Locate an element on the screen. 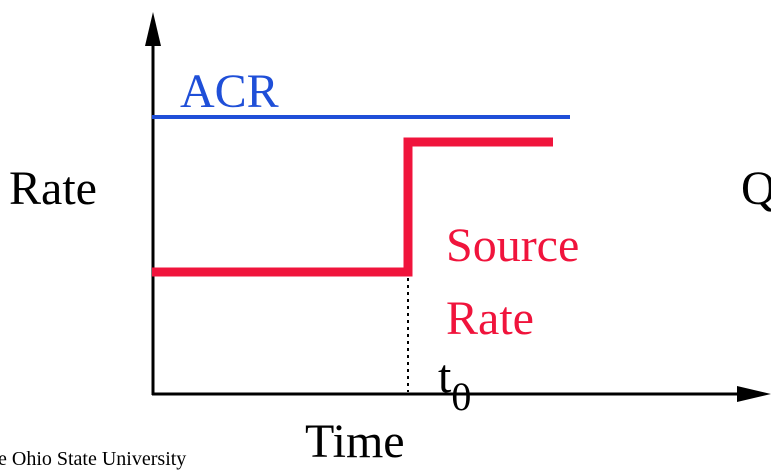  acr-label: ACR is located at coordinates (229, 91).